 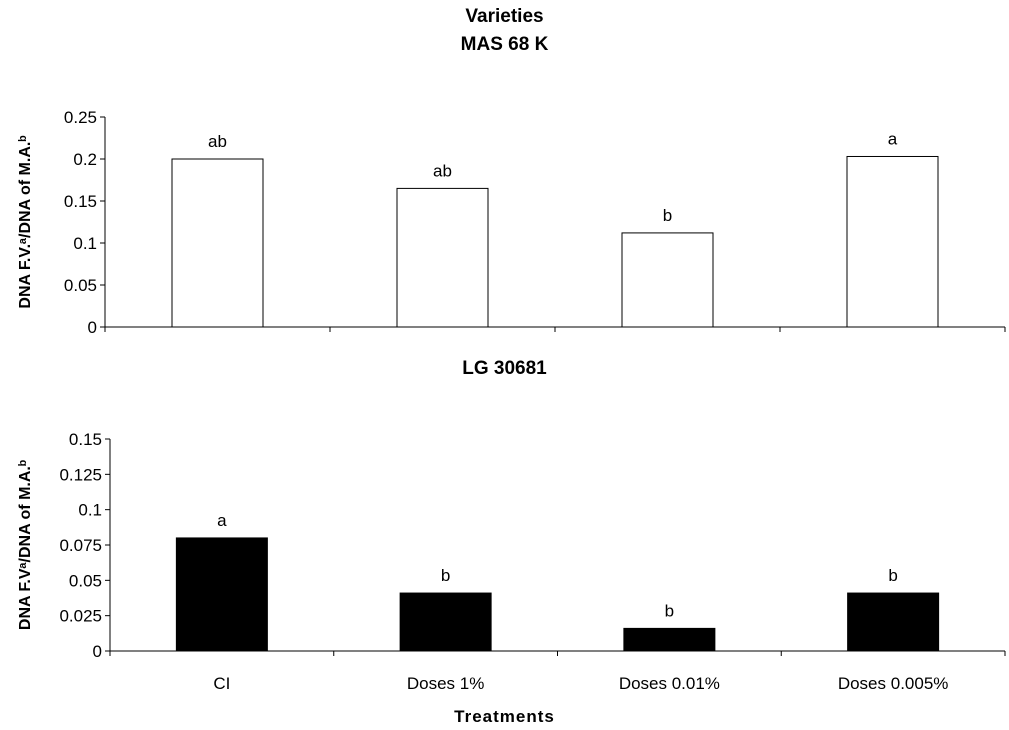 What do you see at coordinates (80, 117) in the screenshot?
I see `y-tick-label: 0.25` at bounding box center [80, 117].